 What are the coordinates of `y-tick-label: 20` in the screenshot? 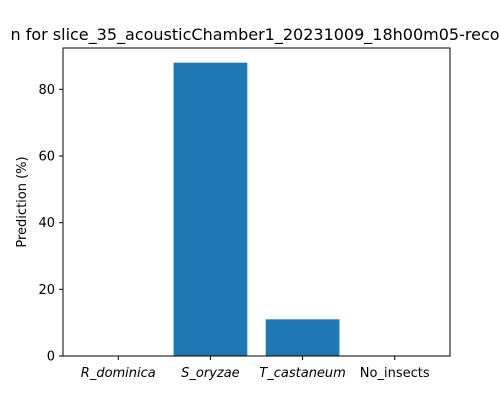 It's located at (46, 290).